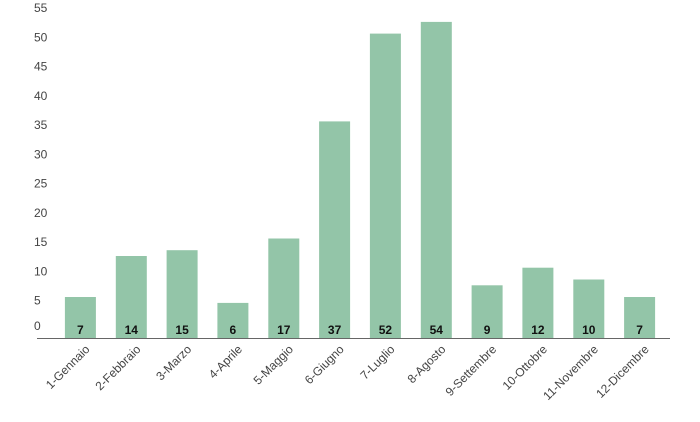  What do you see at coordinates (41, 242) in the screenshot?
I see `y-tick-label: 15` at bounding box center [41, 242].